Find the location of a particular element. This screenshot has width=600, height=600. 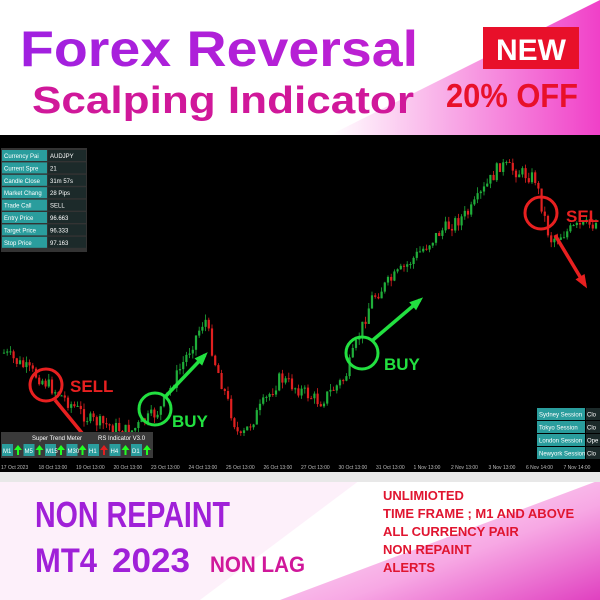

info-value: SELL is located at coordinates (57, 207).